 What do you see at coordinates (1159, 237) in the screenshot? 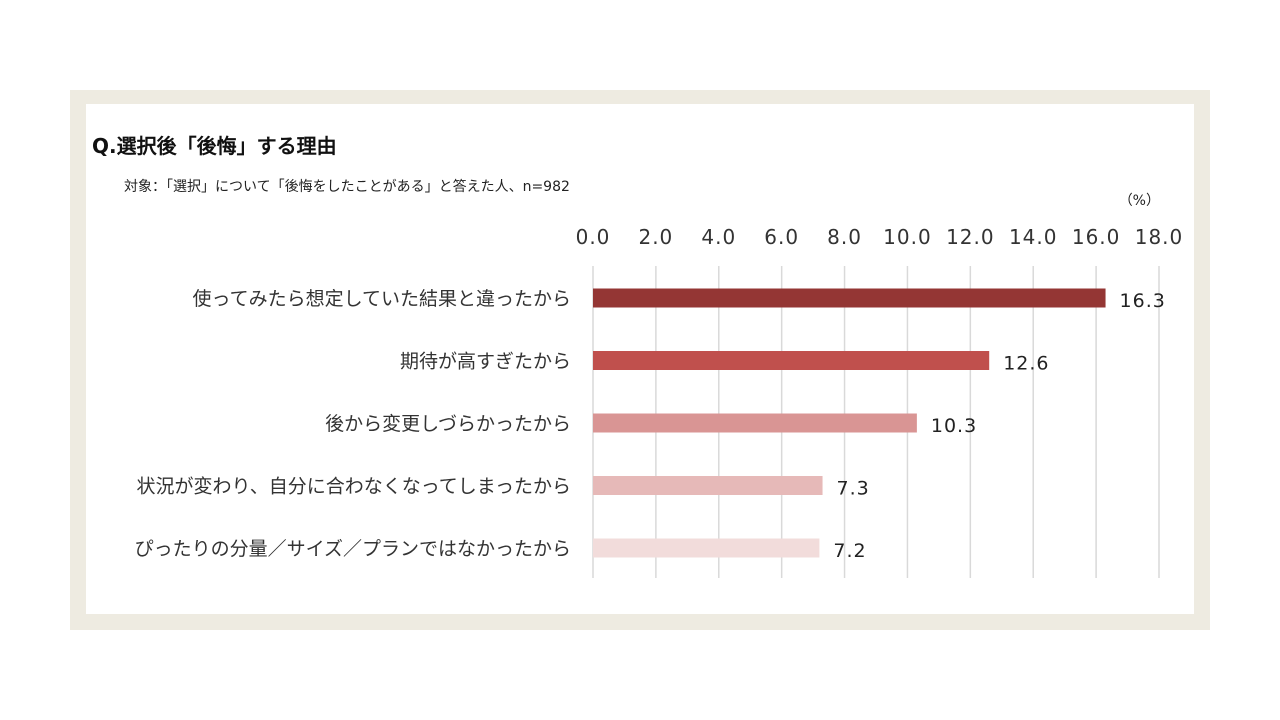
I see `x-tick-label: 18.0` at bounding box center [1159, 237].